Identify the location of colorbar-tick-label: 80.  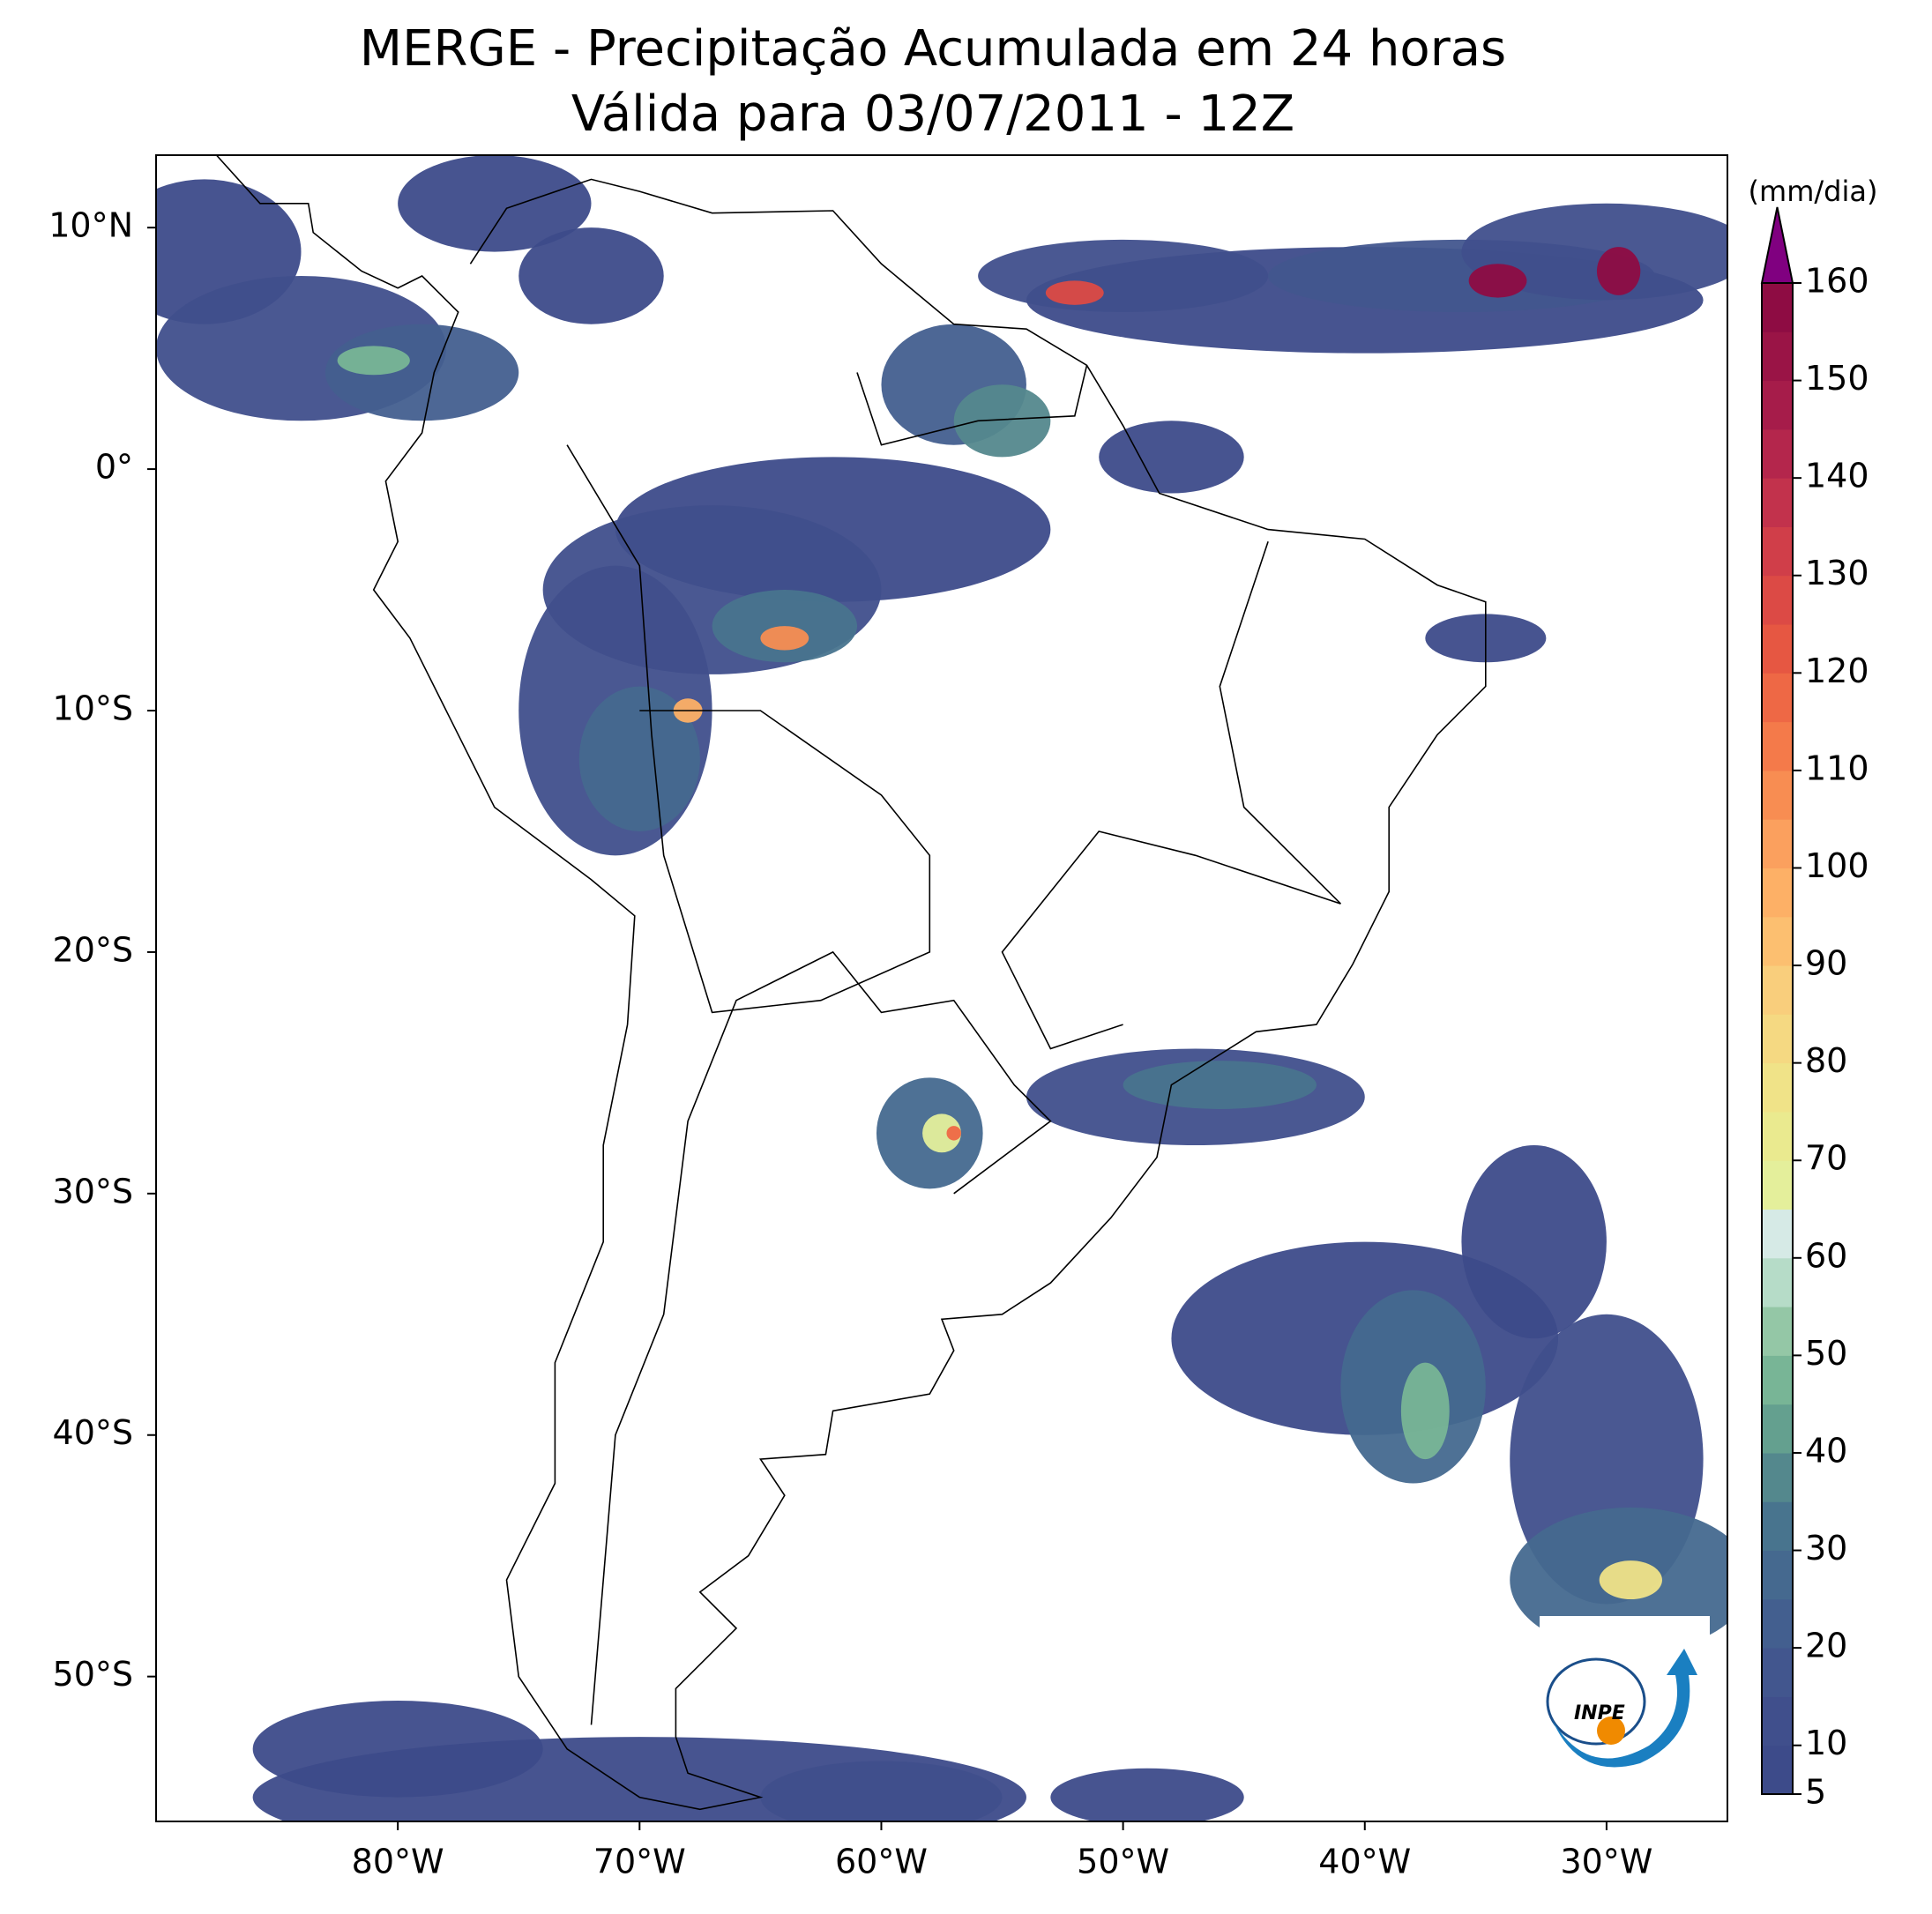
(1826, 1060).